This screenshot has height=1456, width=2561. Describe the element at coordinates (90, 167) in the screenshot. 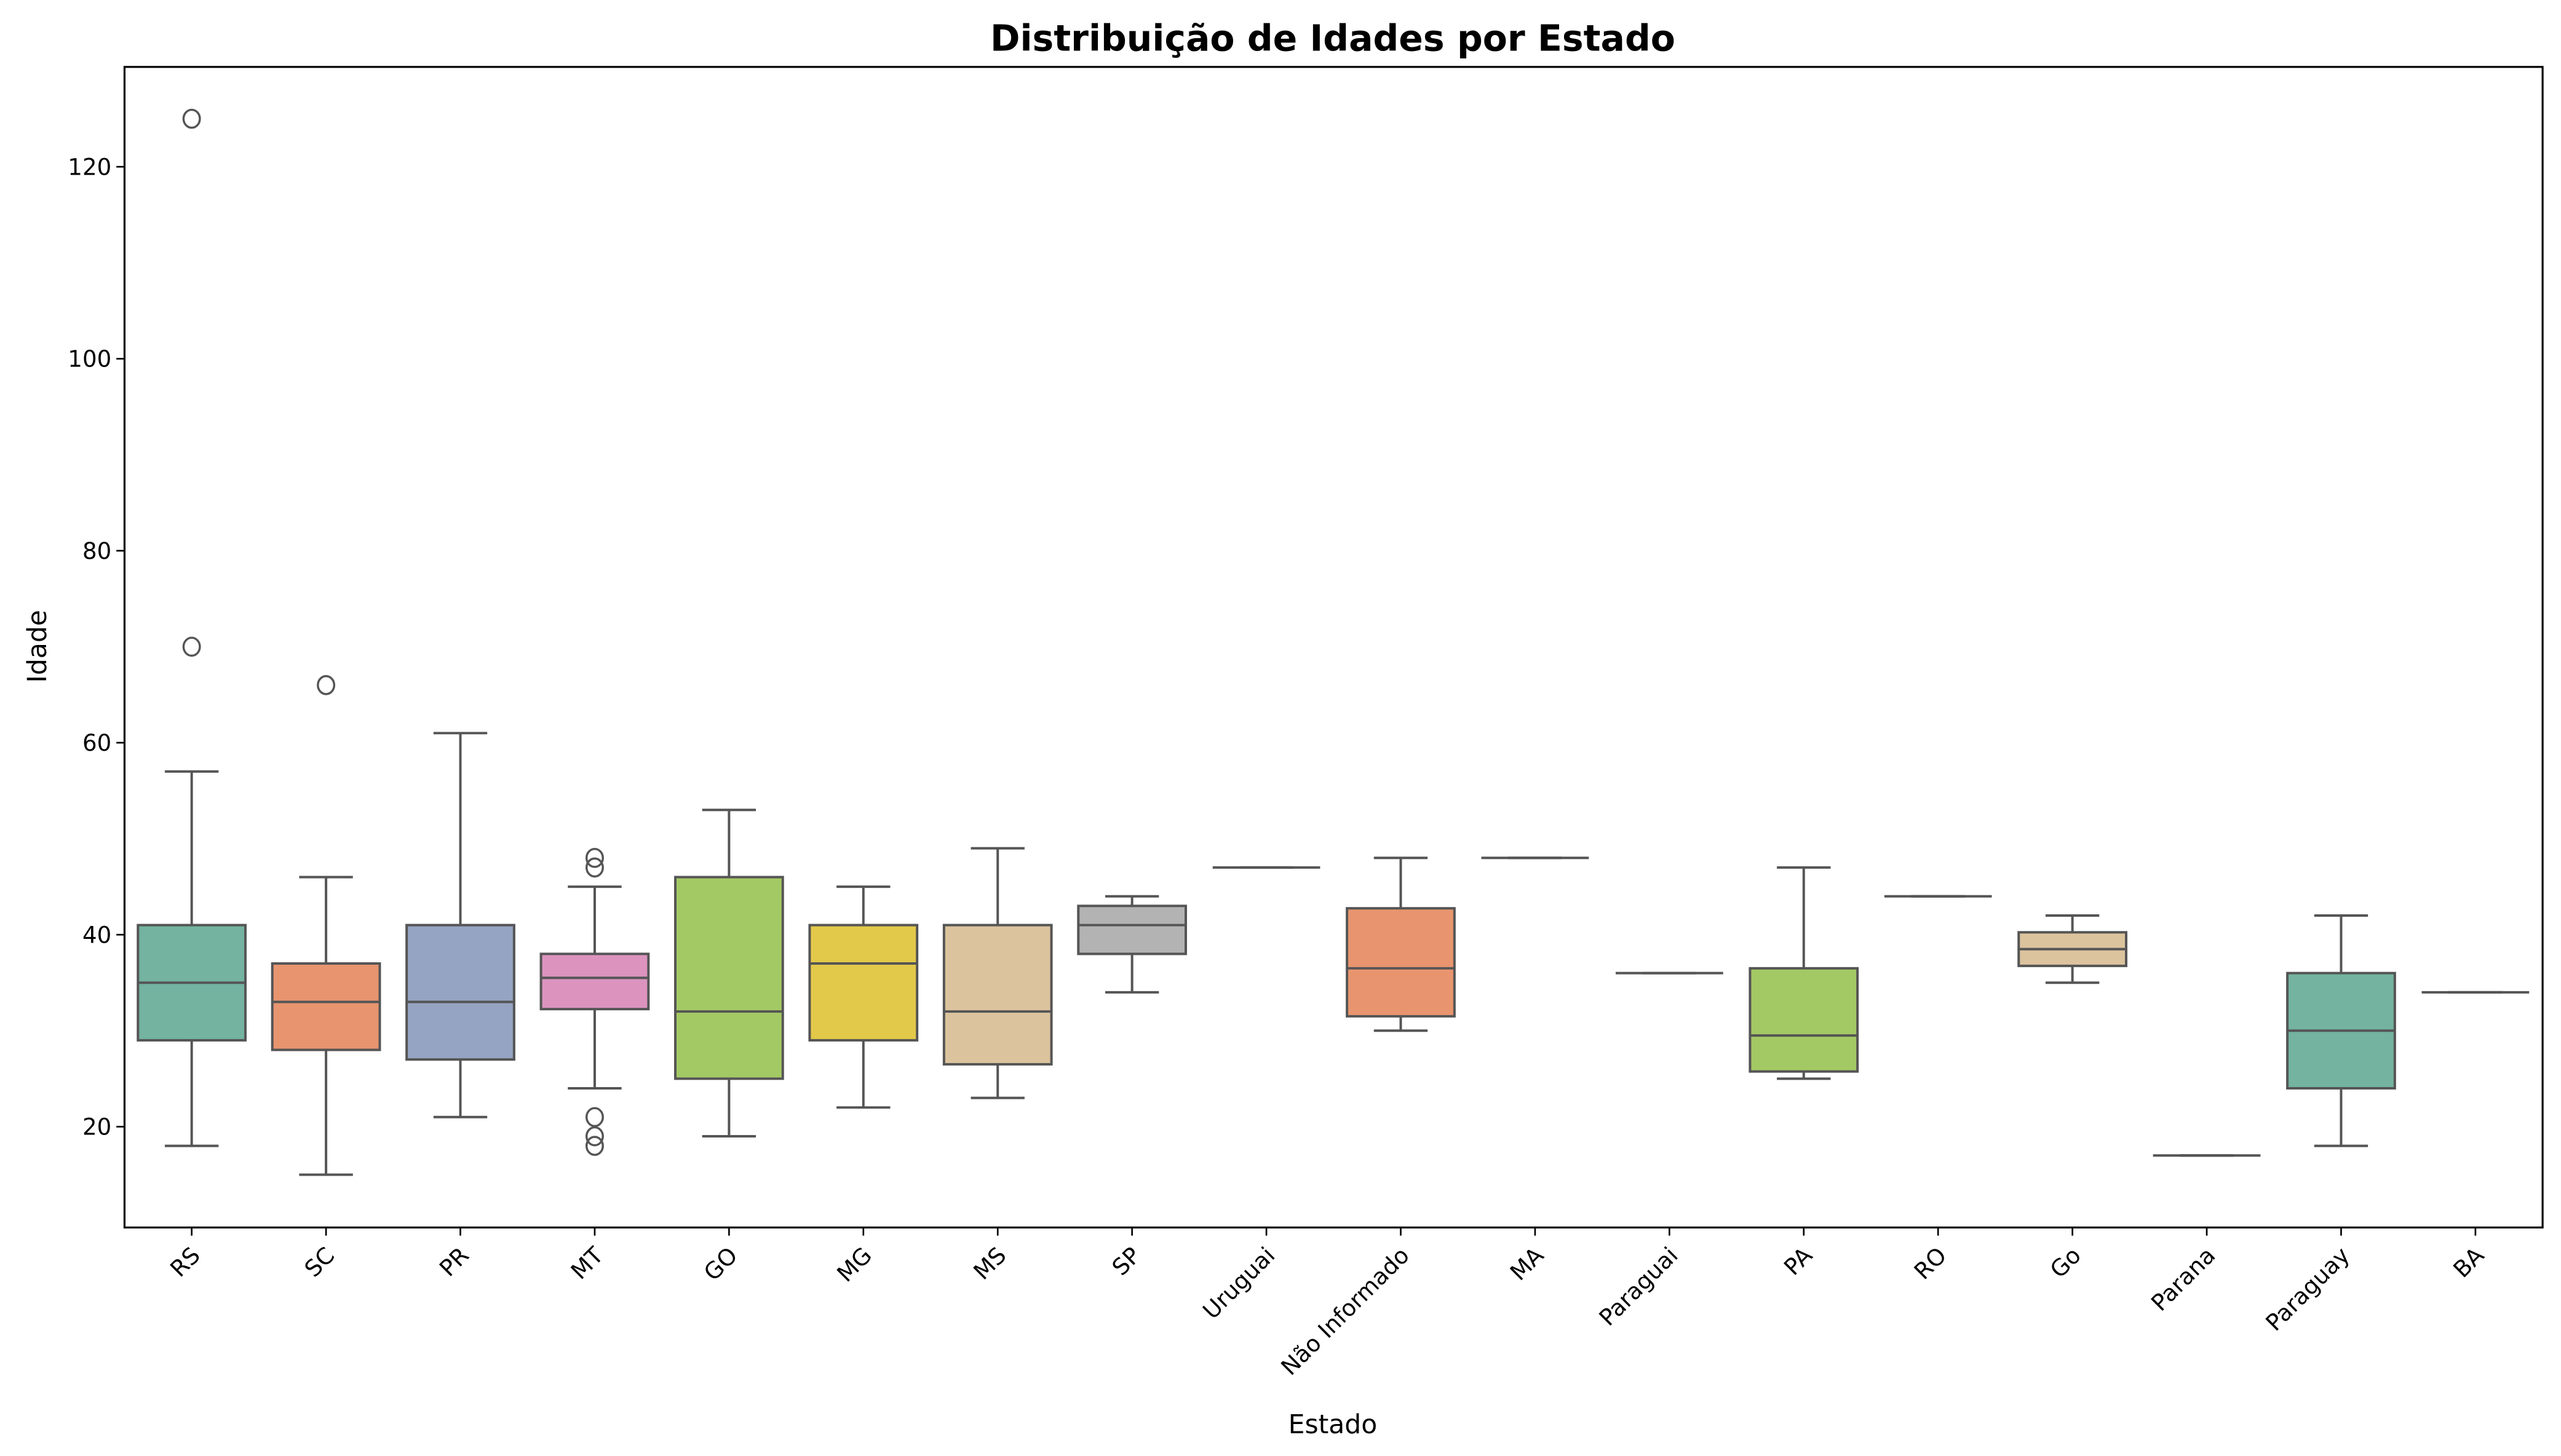

I see `y-tick-label: 120` at that location.